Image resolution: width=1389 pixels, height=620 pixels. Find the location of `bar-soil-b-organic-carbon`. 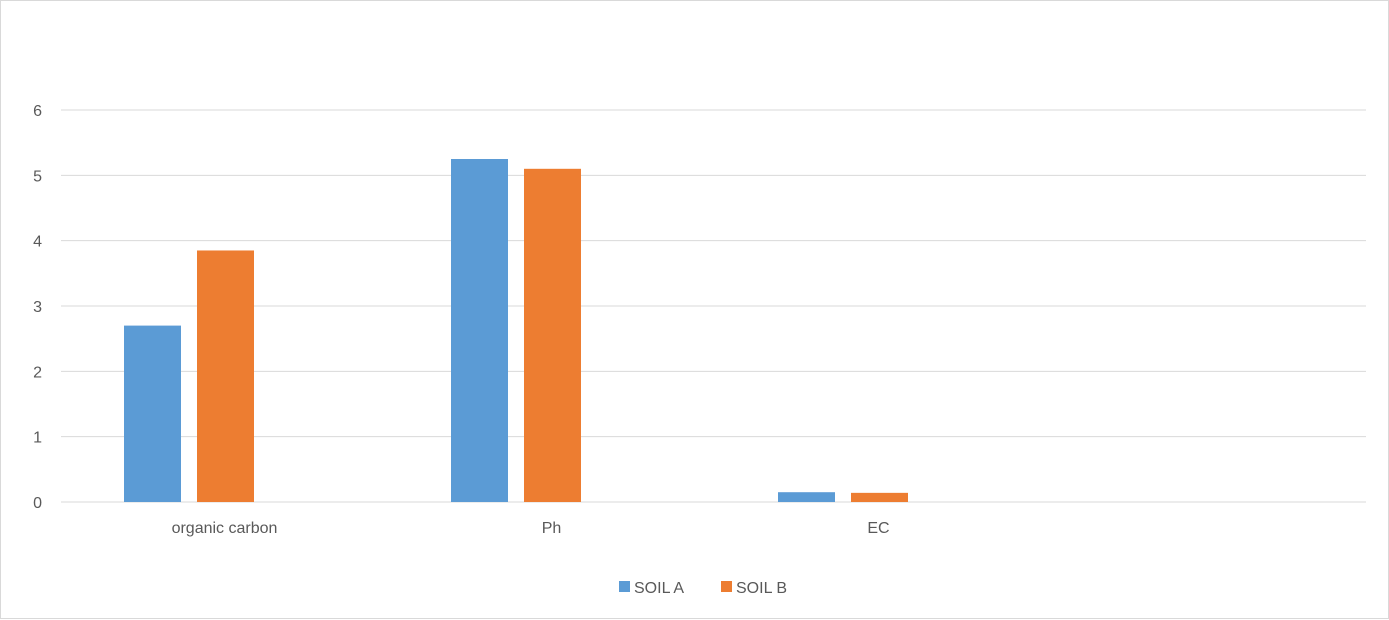

bar-soil-b-organic-carbon is located at coordinates (225, 376).